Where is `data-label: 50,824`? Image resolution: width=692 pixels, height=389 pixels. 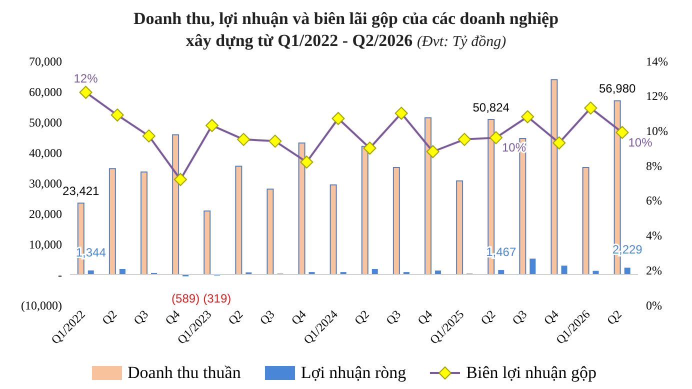 data-label: 50,824 is located at coordinates (491, 107).